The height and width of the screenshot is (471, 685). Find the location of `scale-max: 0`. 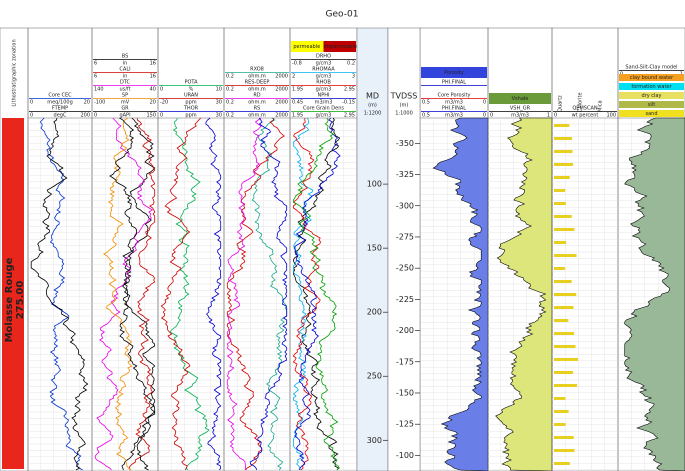

scale-max: 0 is located at coordinates (484, 116).